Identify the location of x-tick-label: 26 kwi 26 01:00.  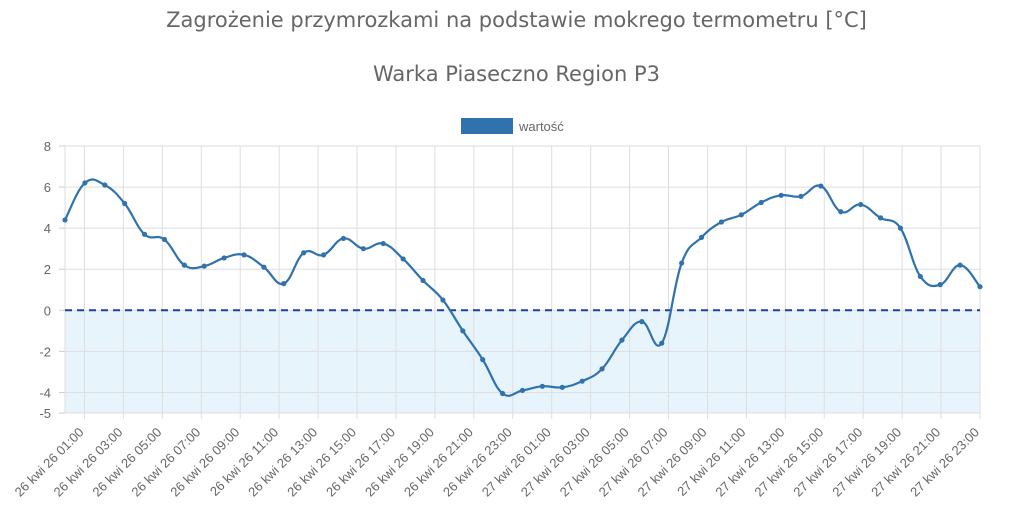
(49, 462).